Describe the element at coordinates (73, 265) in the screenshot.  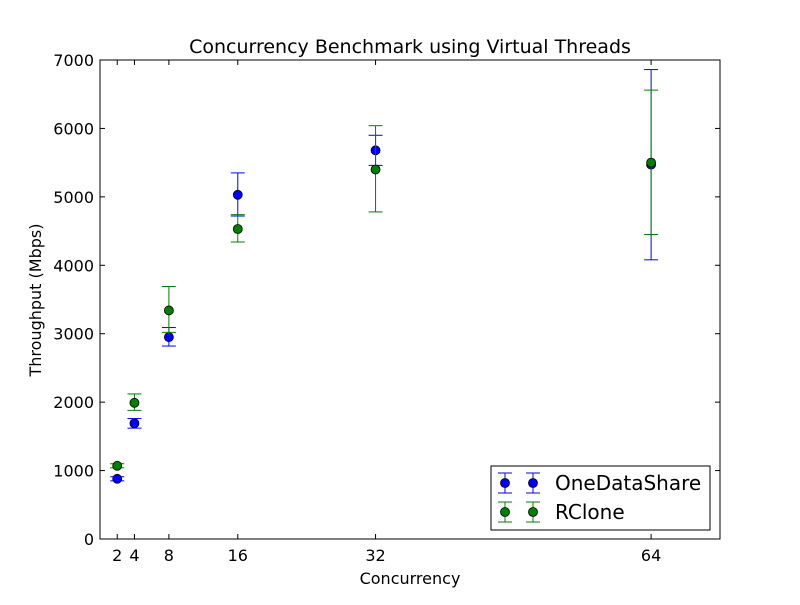
I see `y-tick-label: 4000` at that location.